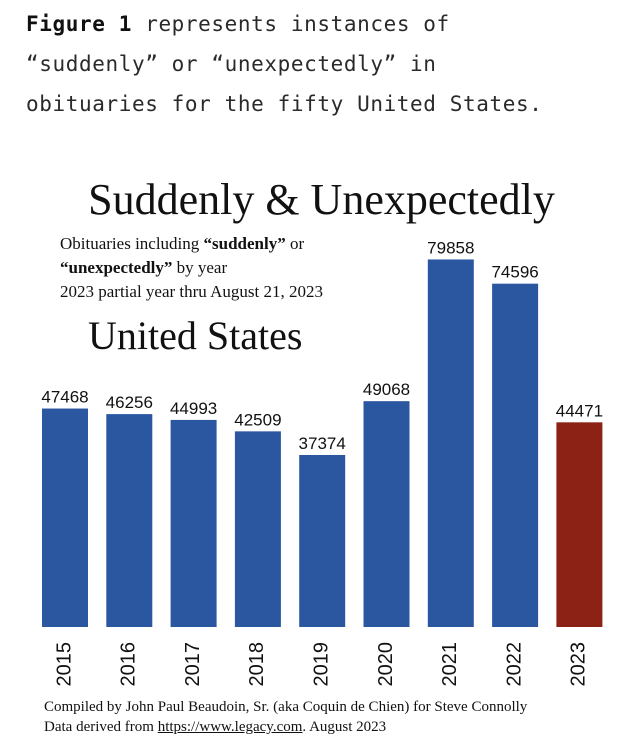  What do you see at coordinates (64, 664) in the screenshot?
I see `x-tick-2015: 2015` at bounding box center [64, 664].